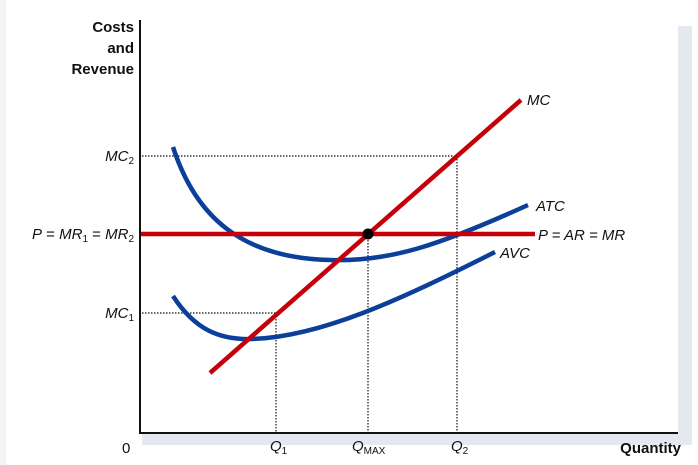 The width and height of the screenshot is (698, 465). Describe the element at coordinates (369, 447) in the screenshot. I see `qmax-label: QMAX` at that location.